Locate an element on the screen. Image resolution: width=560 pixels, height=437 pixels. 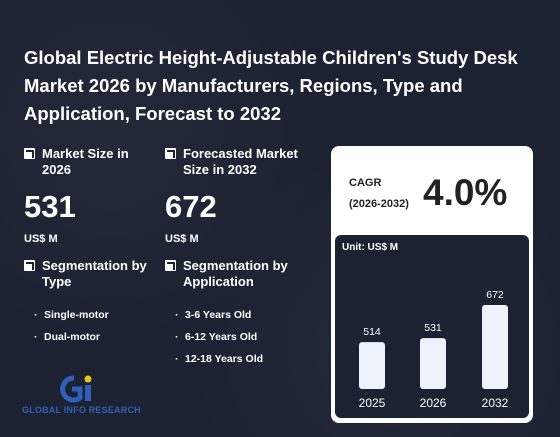
cagr-label-line2: (2026-2032) is located at coordinates (379, 204).